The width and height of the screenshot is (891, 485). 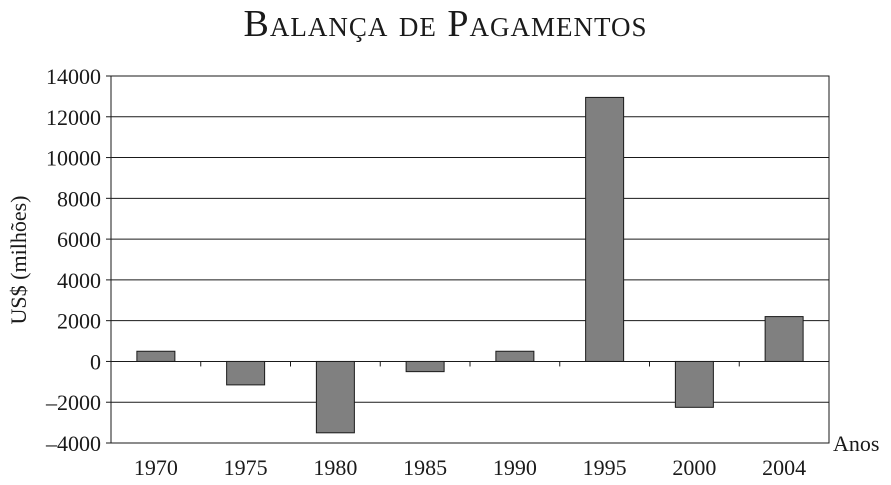 What do you see at coordinates (73, 158) in the screenshot?
I see `y-tick-label: 10000` at bounding box center [73, 158].